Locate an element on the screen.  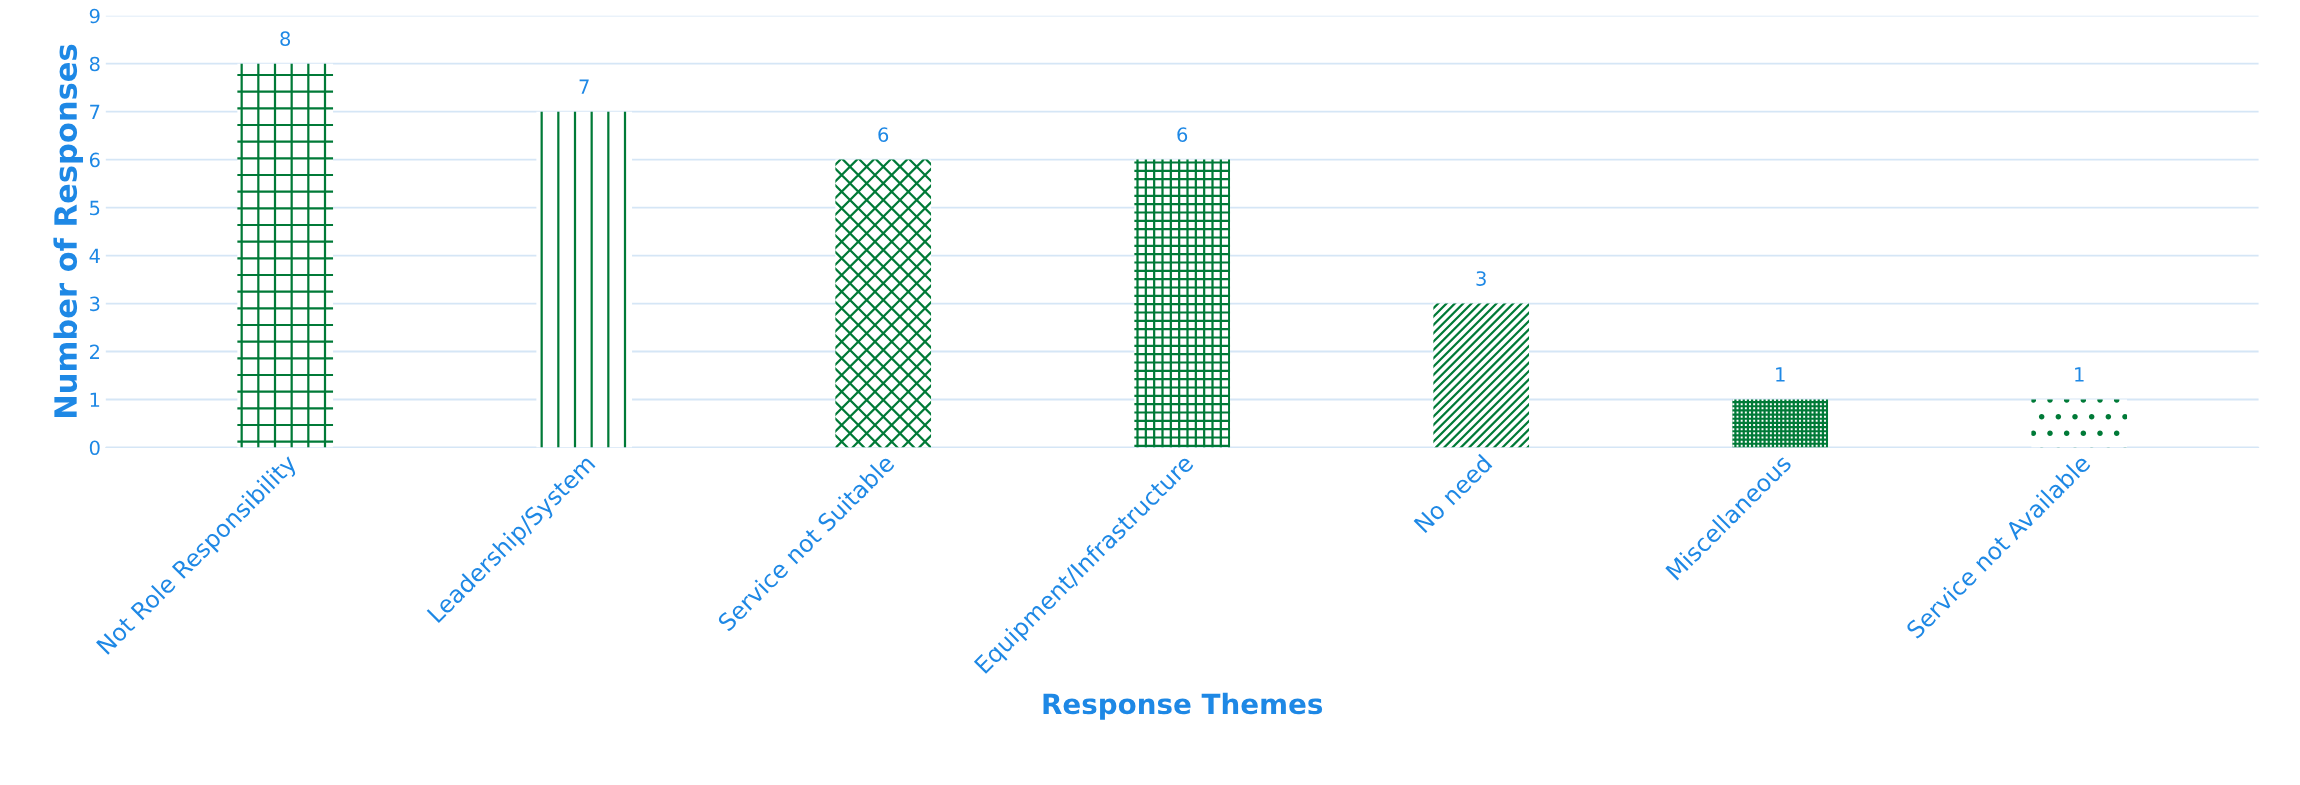
x-axis-title: Response Themes is located at coordinates (1183, 706).